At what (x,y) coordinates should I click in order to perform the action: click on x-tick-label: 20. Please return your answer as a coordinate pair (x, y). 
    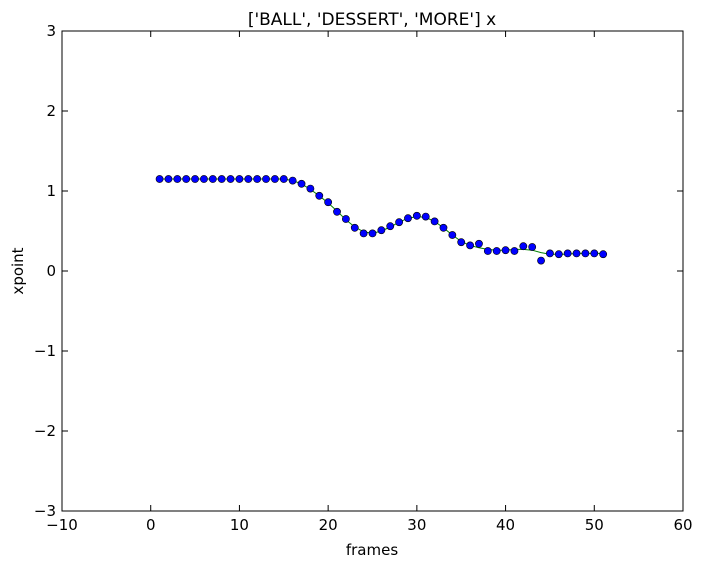
    Looking at the image, I should click on (328, 525).